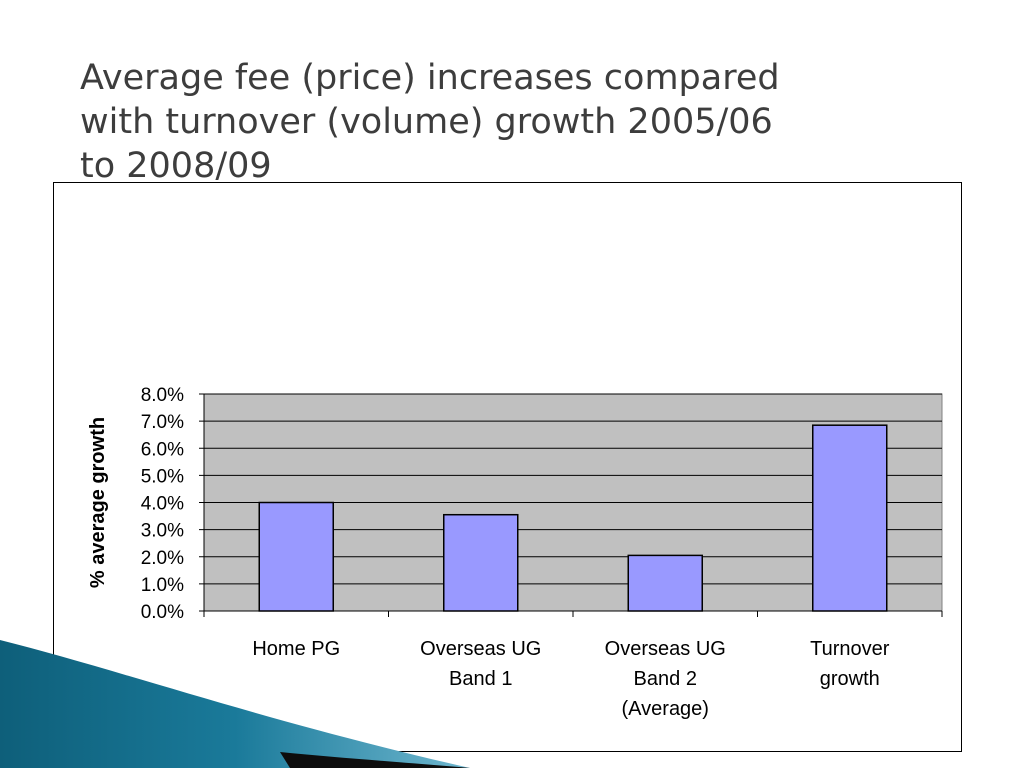  I want to click on y-tick-label: 8.0%, so click(162, 395).